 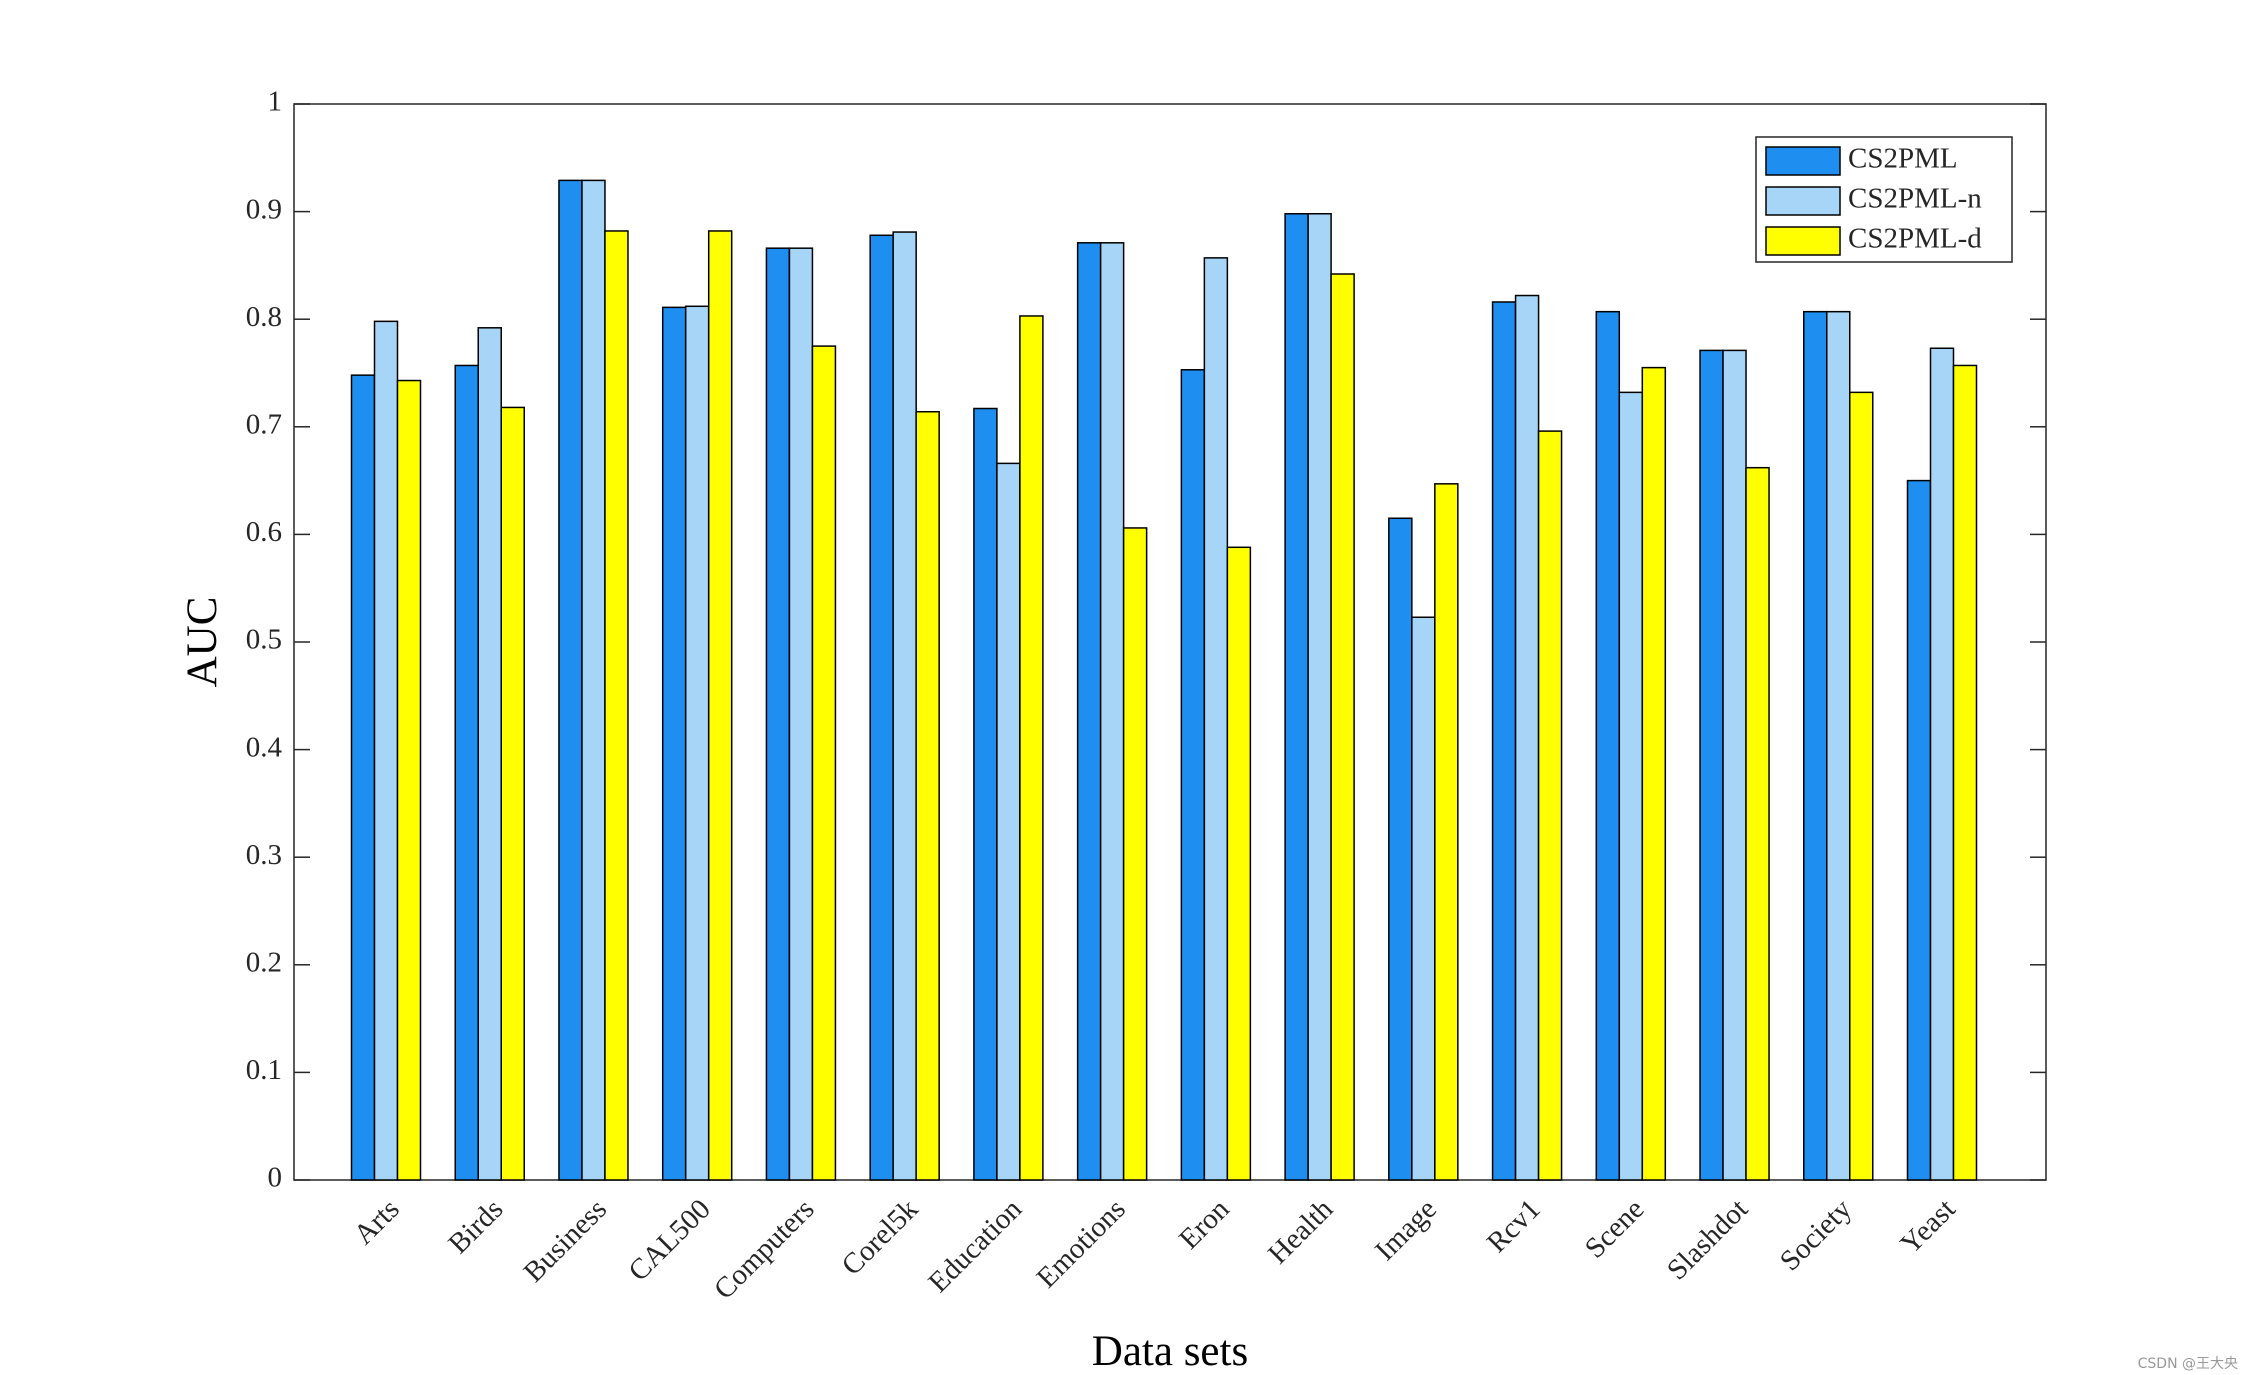 What do you see at coordinates (1903, 159) in the screenshot?
I see `legend-label: CS2PML` at bounding box center [1903, 159].